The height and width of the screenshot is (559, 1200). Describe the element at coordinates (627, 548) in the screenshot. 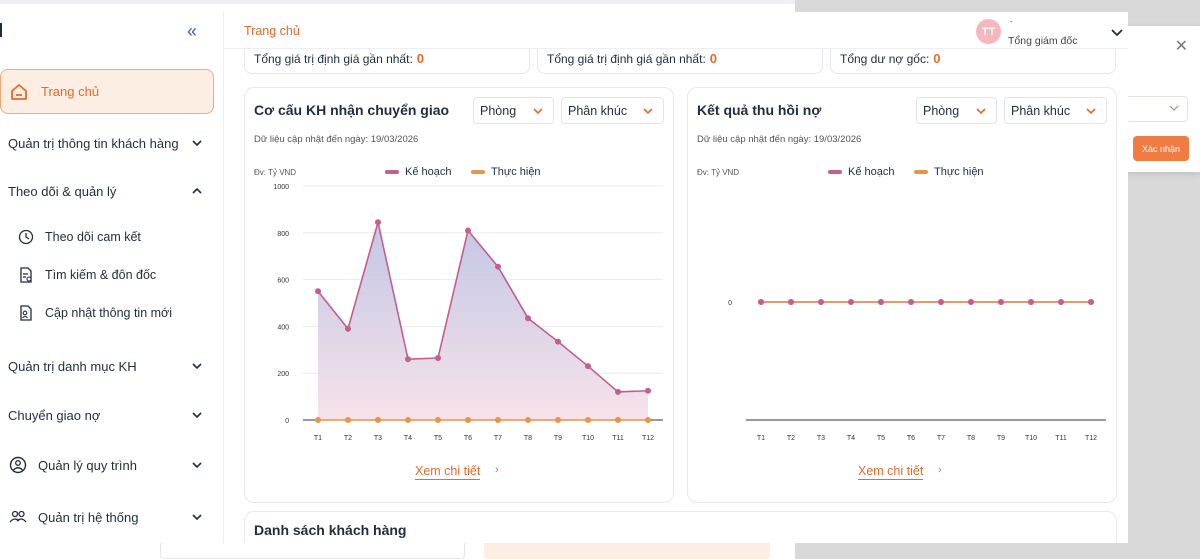

I see `background-banner` at that location.